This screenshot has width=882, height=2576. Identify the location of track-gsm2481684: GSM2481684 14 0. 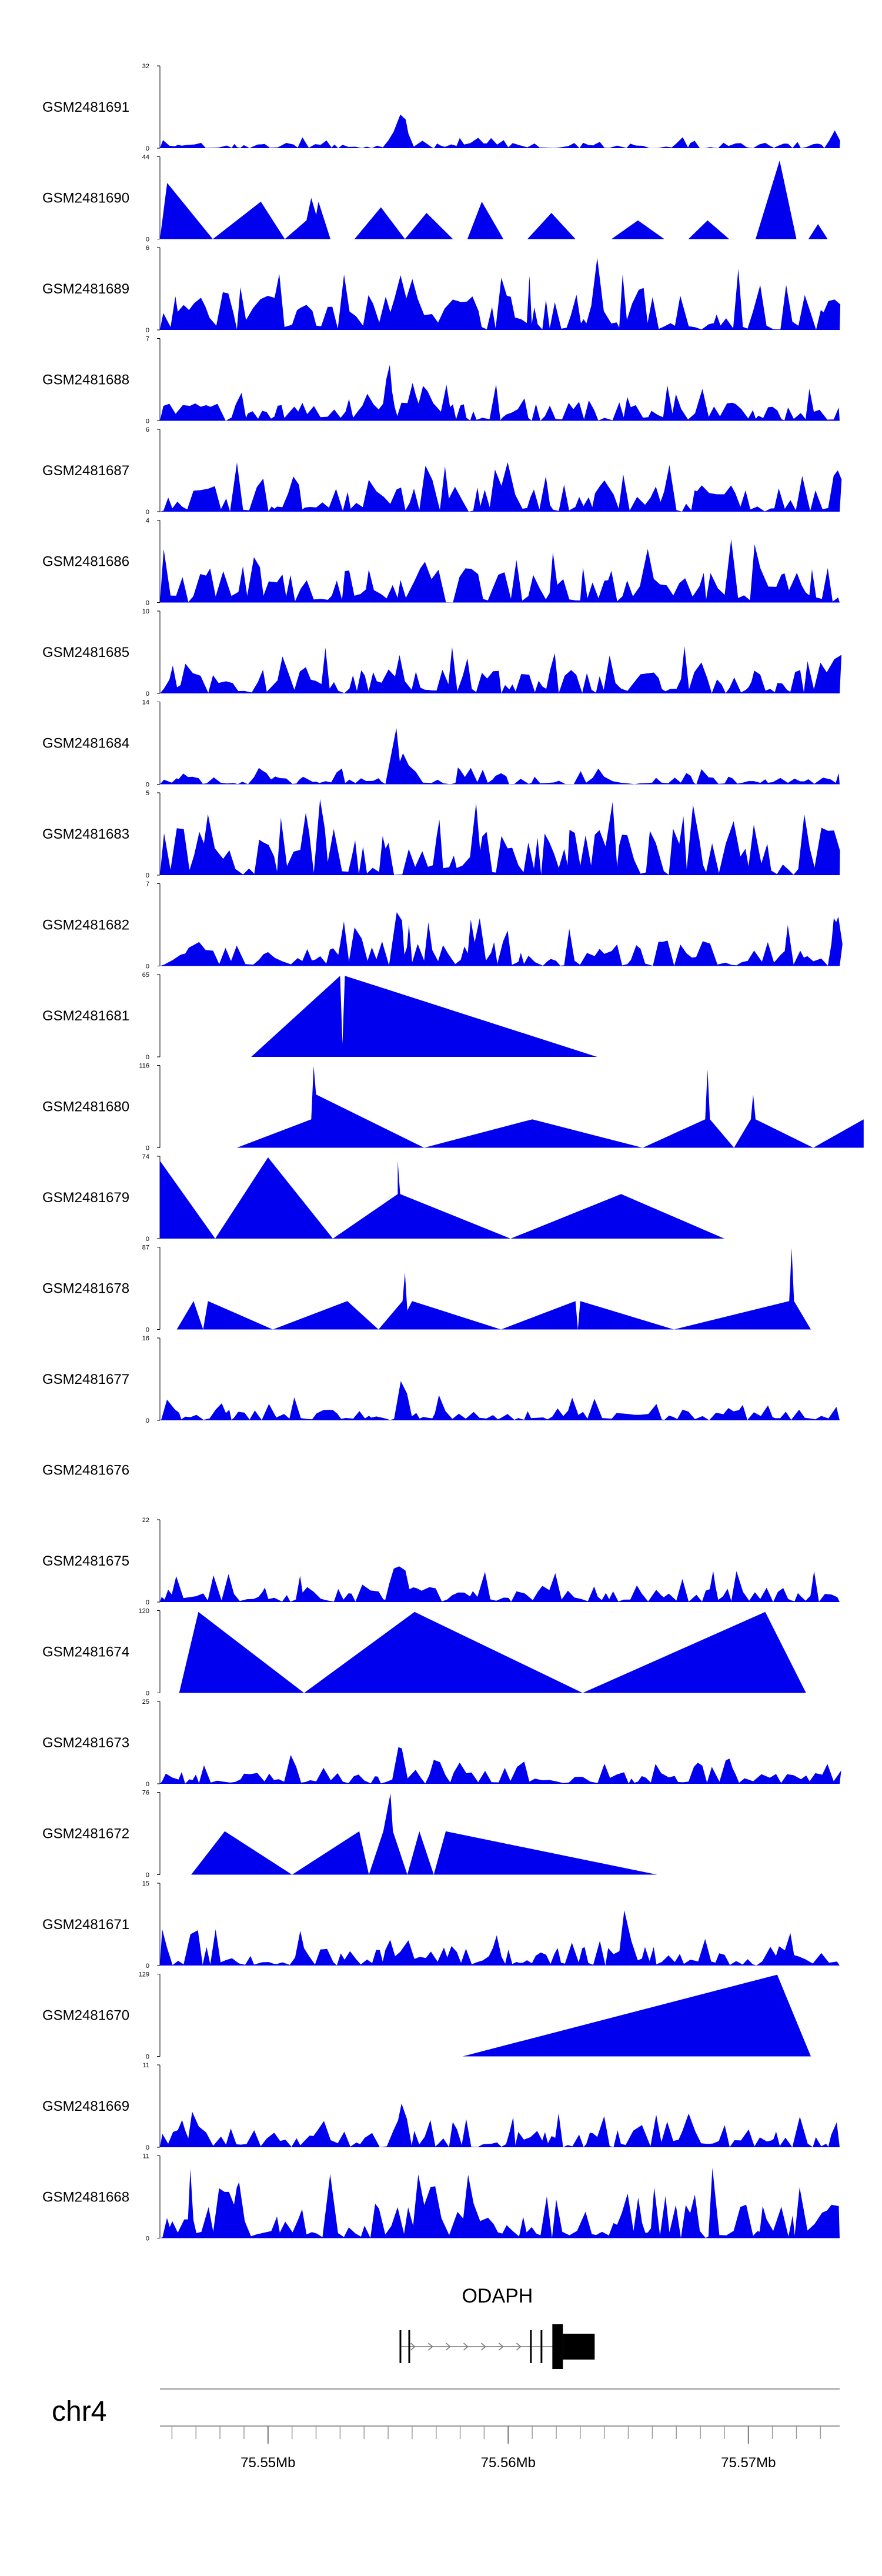
(441, 744).